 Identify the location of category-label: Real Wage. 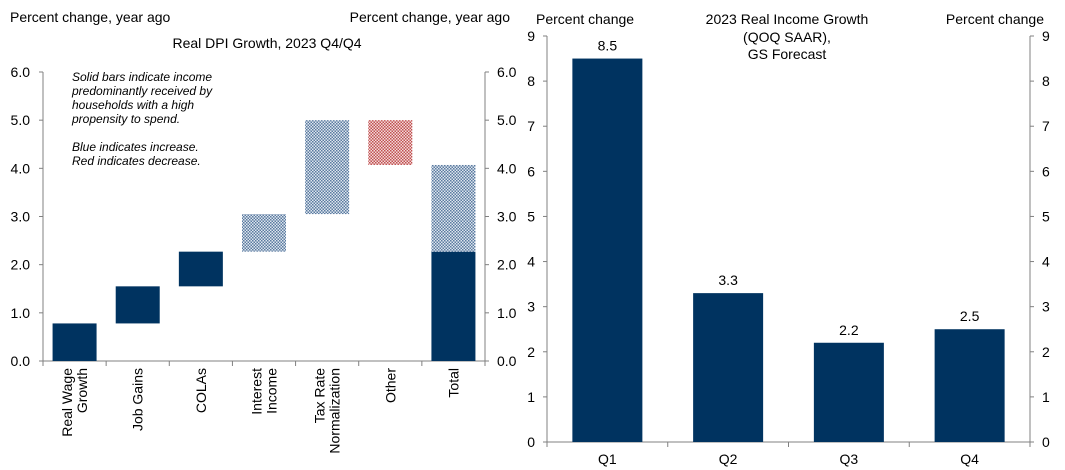
(67, 402).